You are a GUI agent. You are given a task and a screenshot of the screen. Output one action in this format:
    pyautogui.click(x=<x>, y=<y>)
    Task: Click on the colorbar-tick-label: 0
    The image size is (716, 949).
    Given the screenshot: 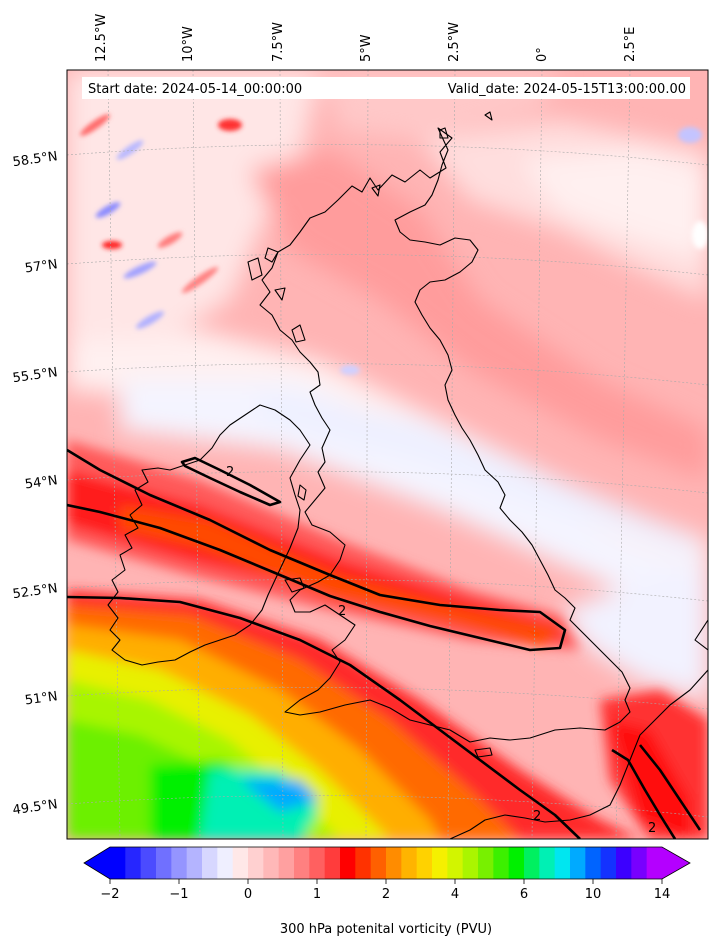 What is the action you would take?
    pyautogui.click(x=248, y=894)
    